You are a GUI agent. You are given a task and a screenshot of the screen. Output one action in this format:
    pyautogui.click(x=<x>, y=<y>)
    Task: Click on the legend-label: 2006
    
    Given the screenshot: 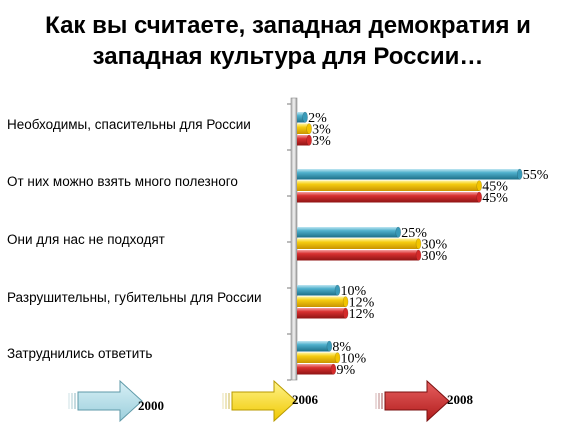 What is the action you would take?
    pyautogui.click(x=305, y=399)
    